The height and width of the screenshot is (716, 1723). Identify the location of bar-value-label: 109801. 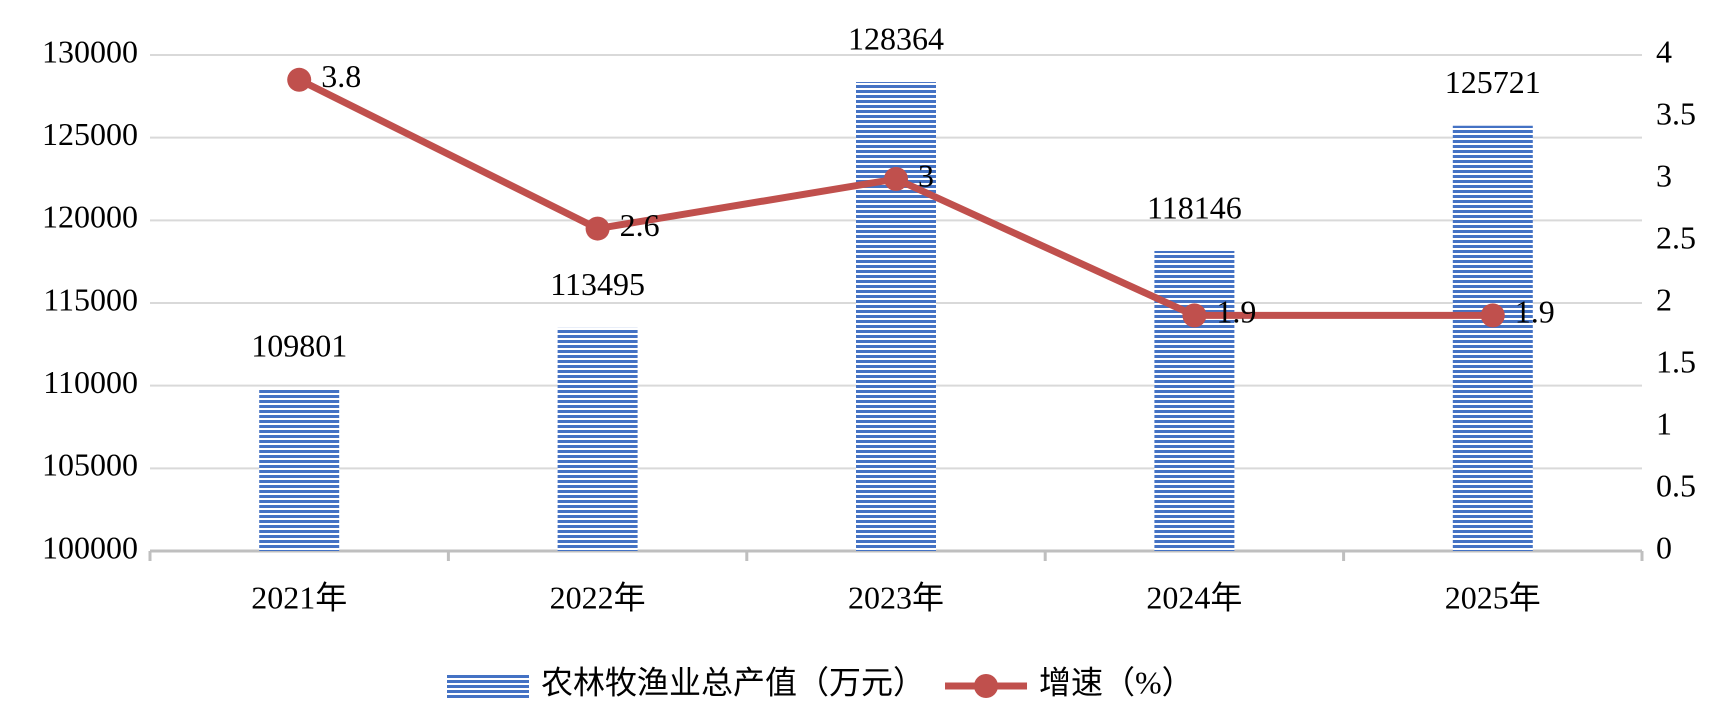
(299, 345).